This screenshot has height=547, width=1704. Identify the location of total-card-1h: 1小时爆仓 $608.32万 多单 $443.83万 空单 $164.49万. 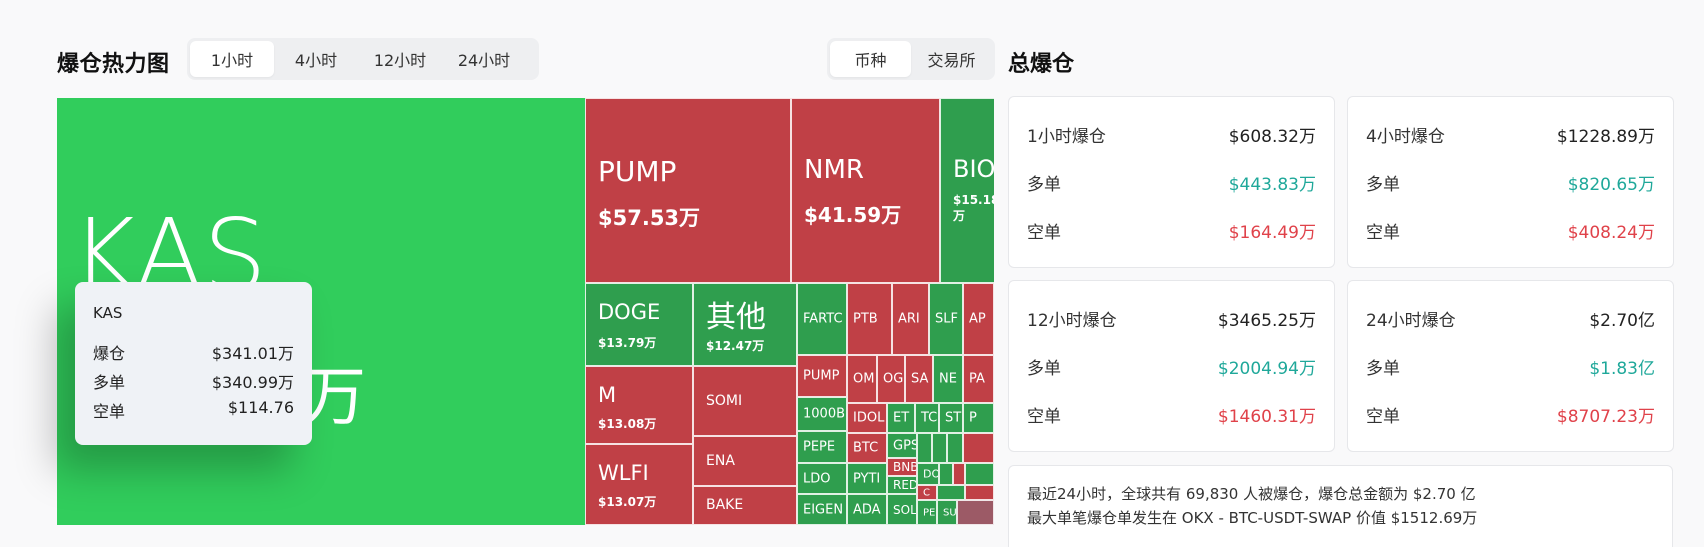
(1171, 182).